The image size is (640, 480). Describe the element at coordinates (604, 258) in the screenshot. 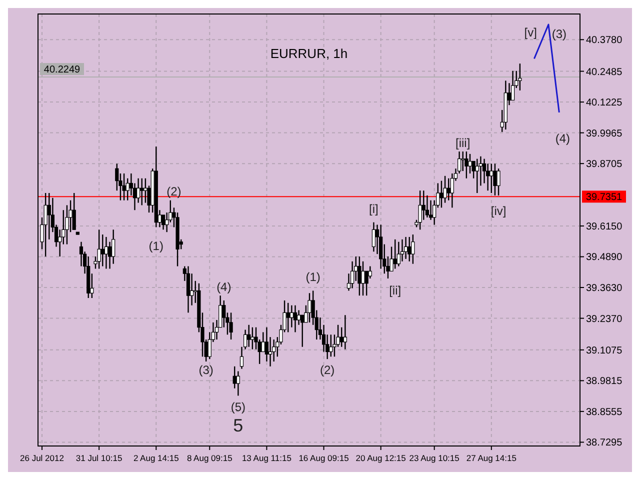

I see `y-tick-label: 39.4890` at that location.